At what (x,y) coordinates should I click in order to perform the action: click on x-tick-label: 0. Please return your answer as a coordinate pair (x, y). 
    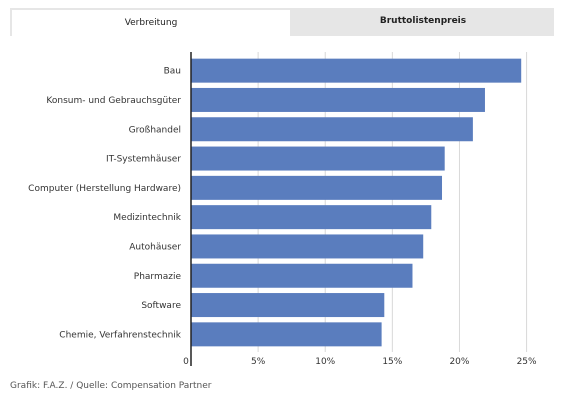
    Looking at the image, I should click on (186, 362).